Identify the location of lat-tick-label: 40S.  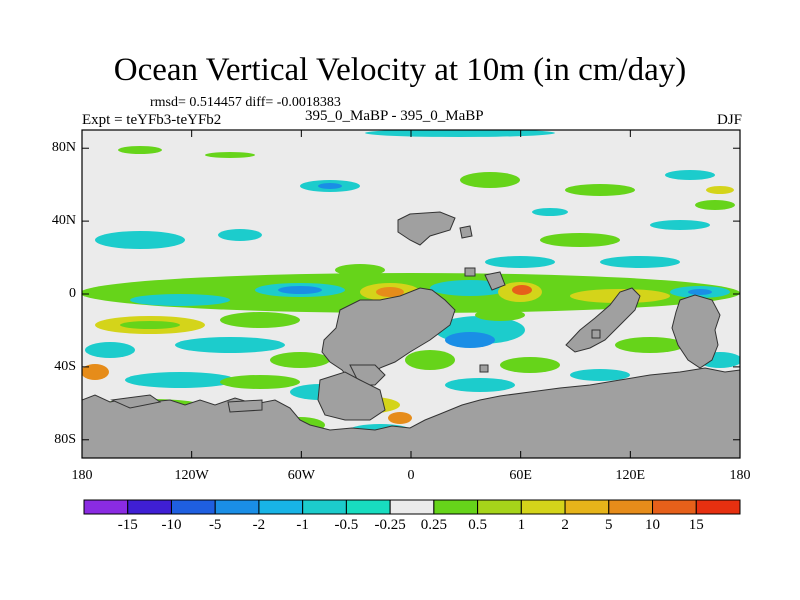
(65, 366).